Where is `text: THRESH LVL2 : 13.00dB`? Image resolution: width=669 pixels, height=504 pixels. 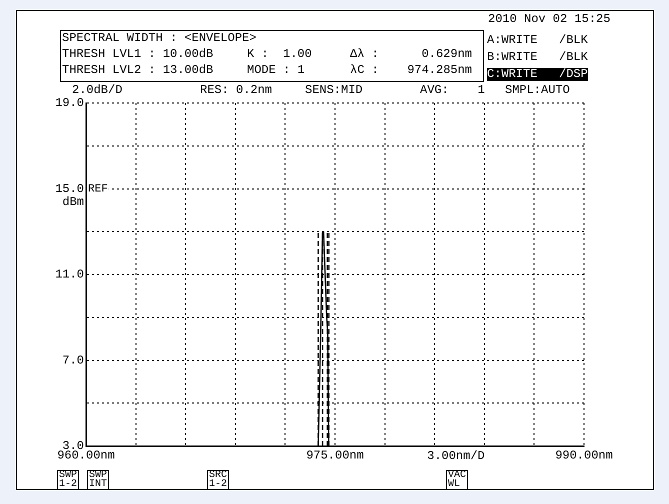 text: THRESH LVL2 : 13.00dB is located at coordinates (138, 70).